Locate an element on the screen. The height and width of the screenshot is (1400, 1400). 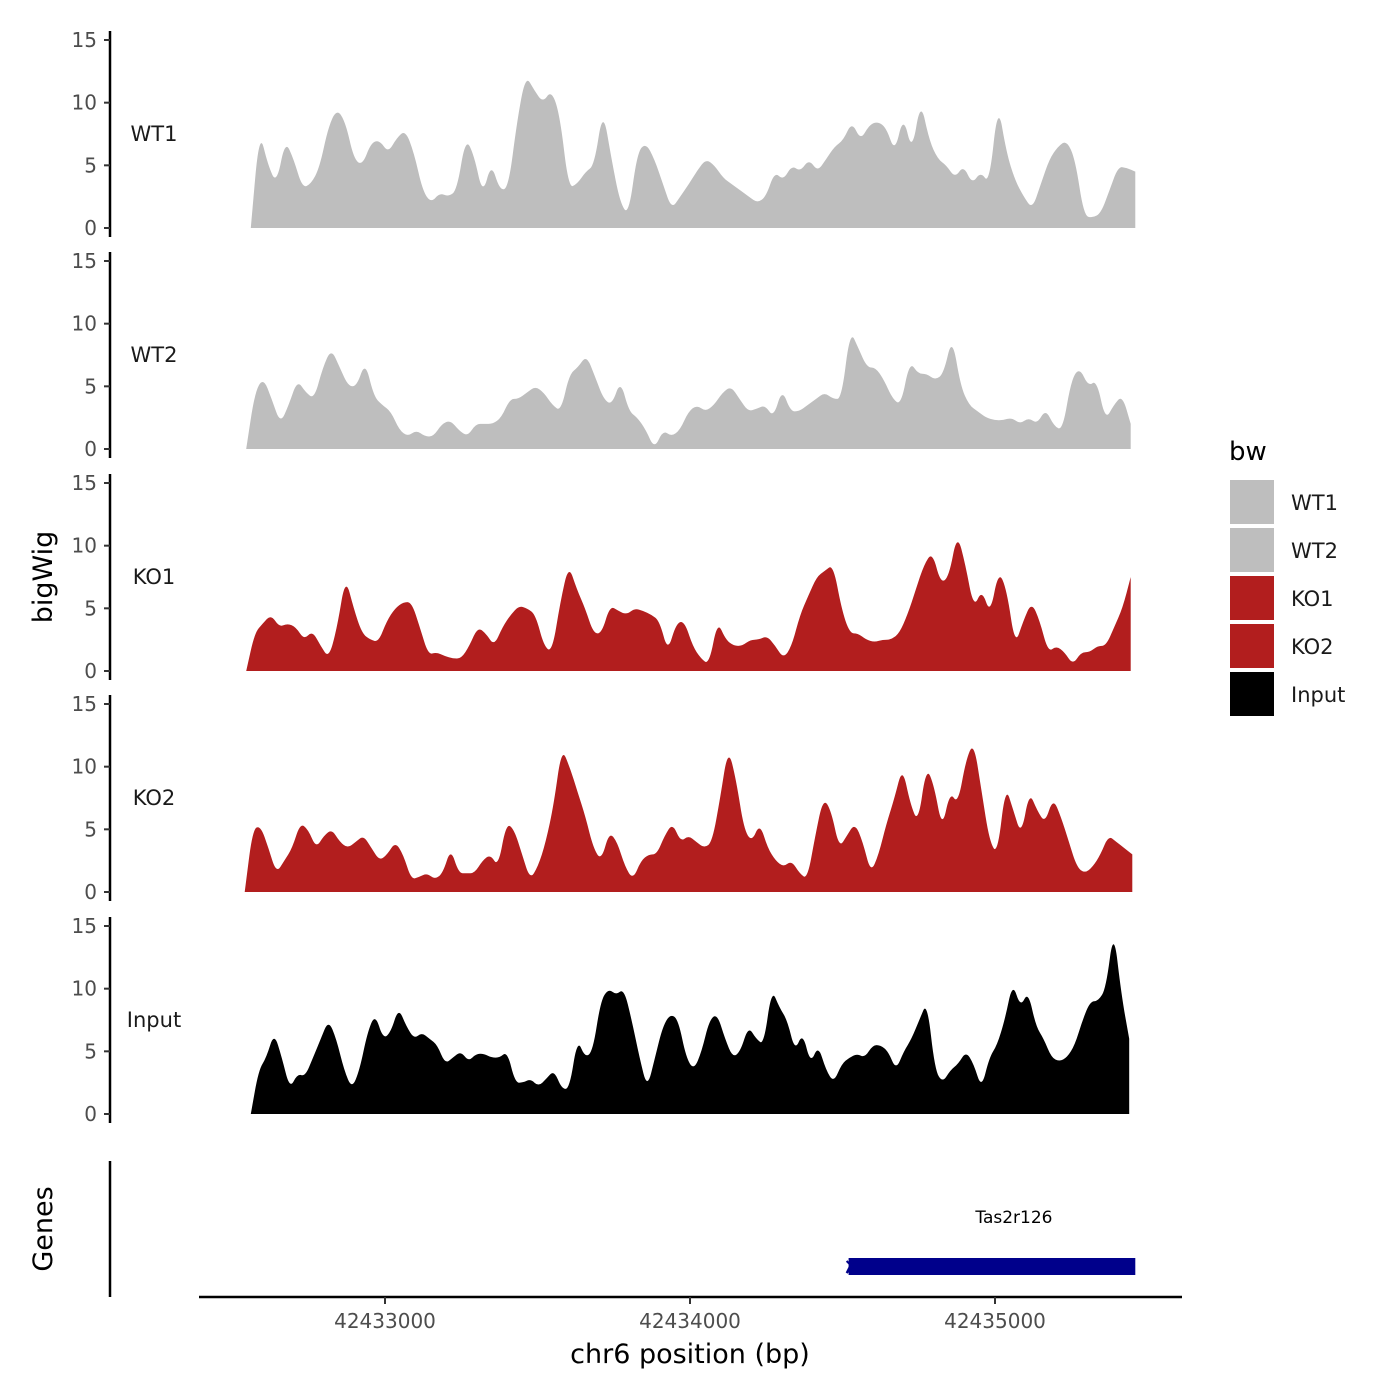
legend-title: bw is located at coordinates (1248, 452).